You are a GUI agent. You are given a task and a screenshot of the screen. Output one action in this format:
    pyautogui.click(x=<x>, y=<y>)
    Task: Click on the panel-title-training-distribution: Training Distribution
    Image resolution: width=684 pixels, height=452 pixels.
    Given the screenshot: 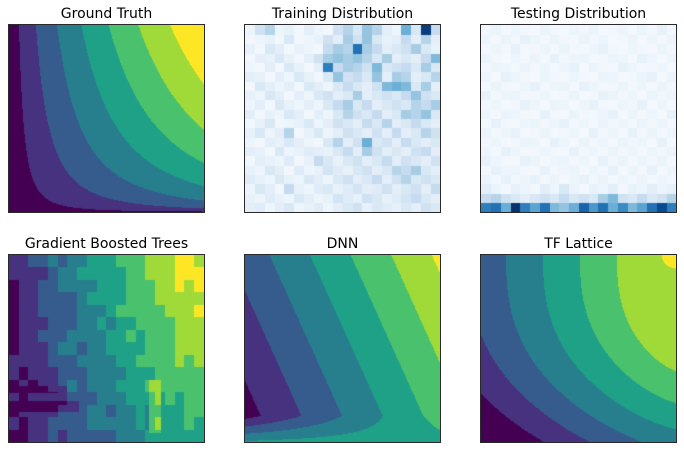 What is the action you would take?
    pyautogui.click(x=342, y=14)
    